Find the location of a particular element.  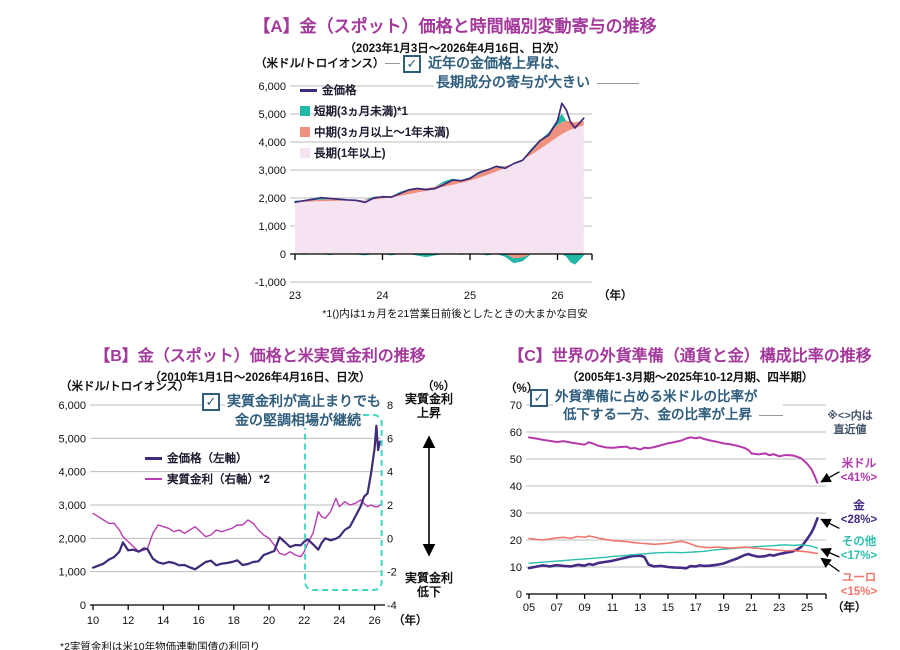

panel-c-callout: ✓ 外貨準備に占める米ドルの比率が 低下する一方、金の比率が上昇 is located at coordinates (656, 406).